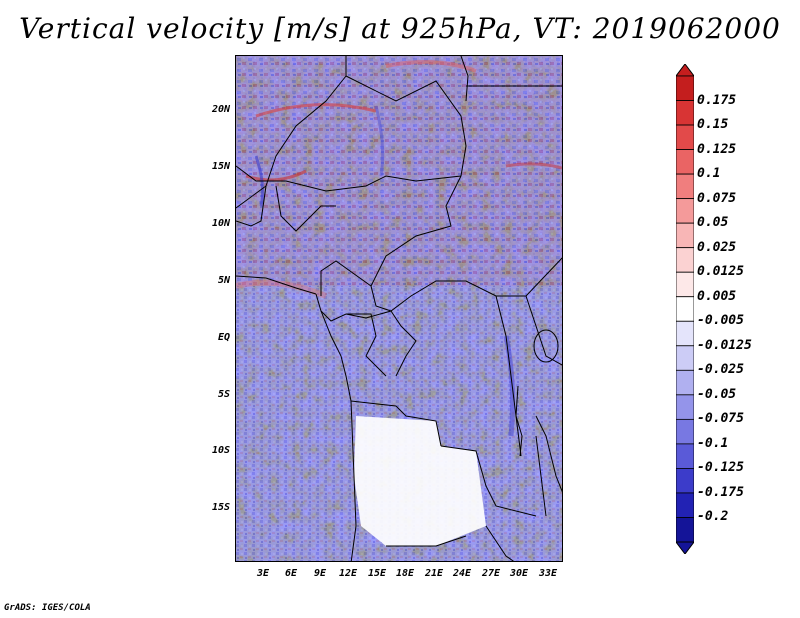 Image resolution: width=800 pixels, height=618 pixels. Describe the element at coordinates (720, 272) in the screenshot. I see `colorbar-label: 0.0125` at that location.